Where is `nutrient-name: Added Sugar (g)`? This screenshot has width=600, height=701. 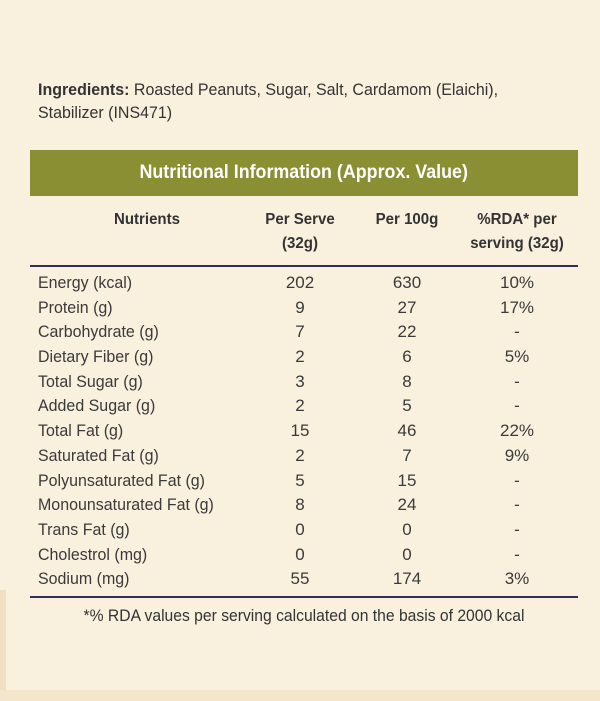
nutrient-name: Added Sugar (g) is located at coordinates (97, 406).